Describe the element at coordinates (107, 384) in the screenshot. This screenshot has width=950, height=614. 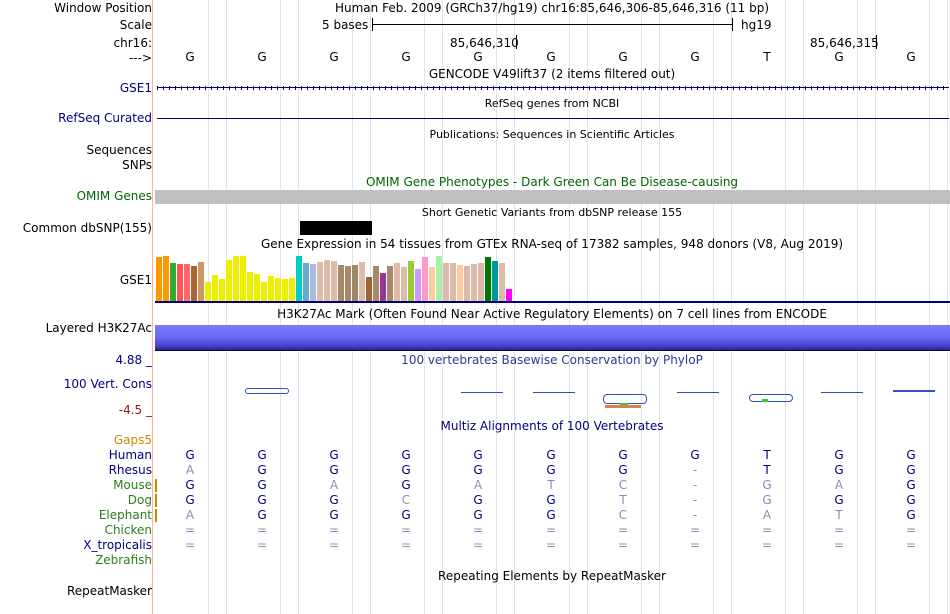
I see `vert-cons-label: 100 Vert. Cons` at that location.